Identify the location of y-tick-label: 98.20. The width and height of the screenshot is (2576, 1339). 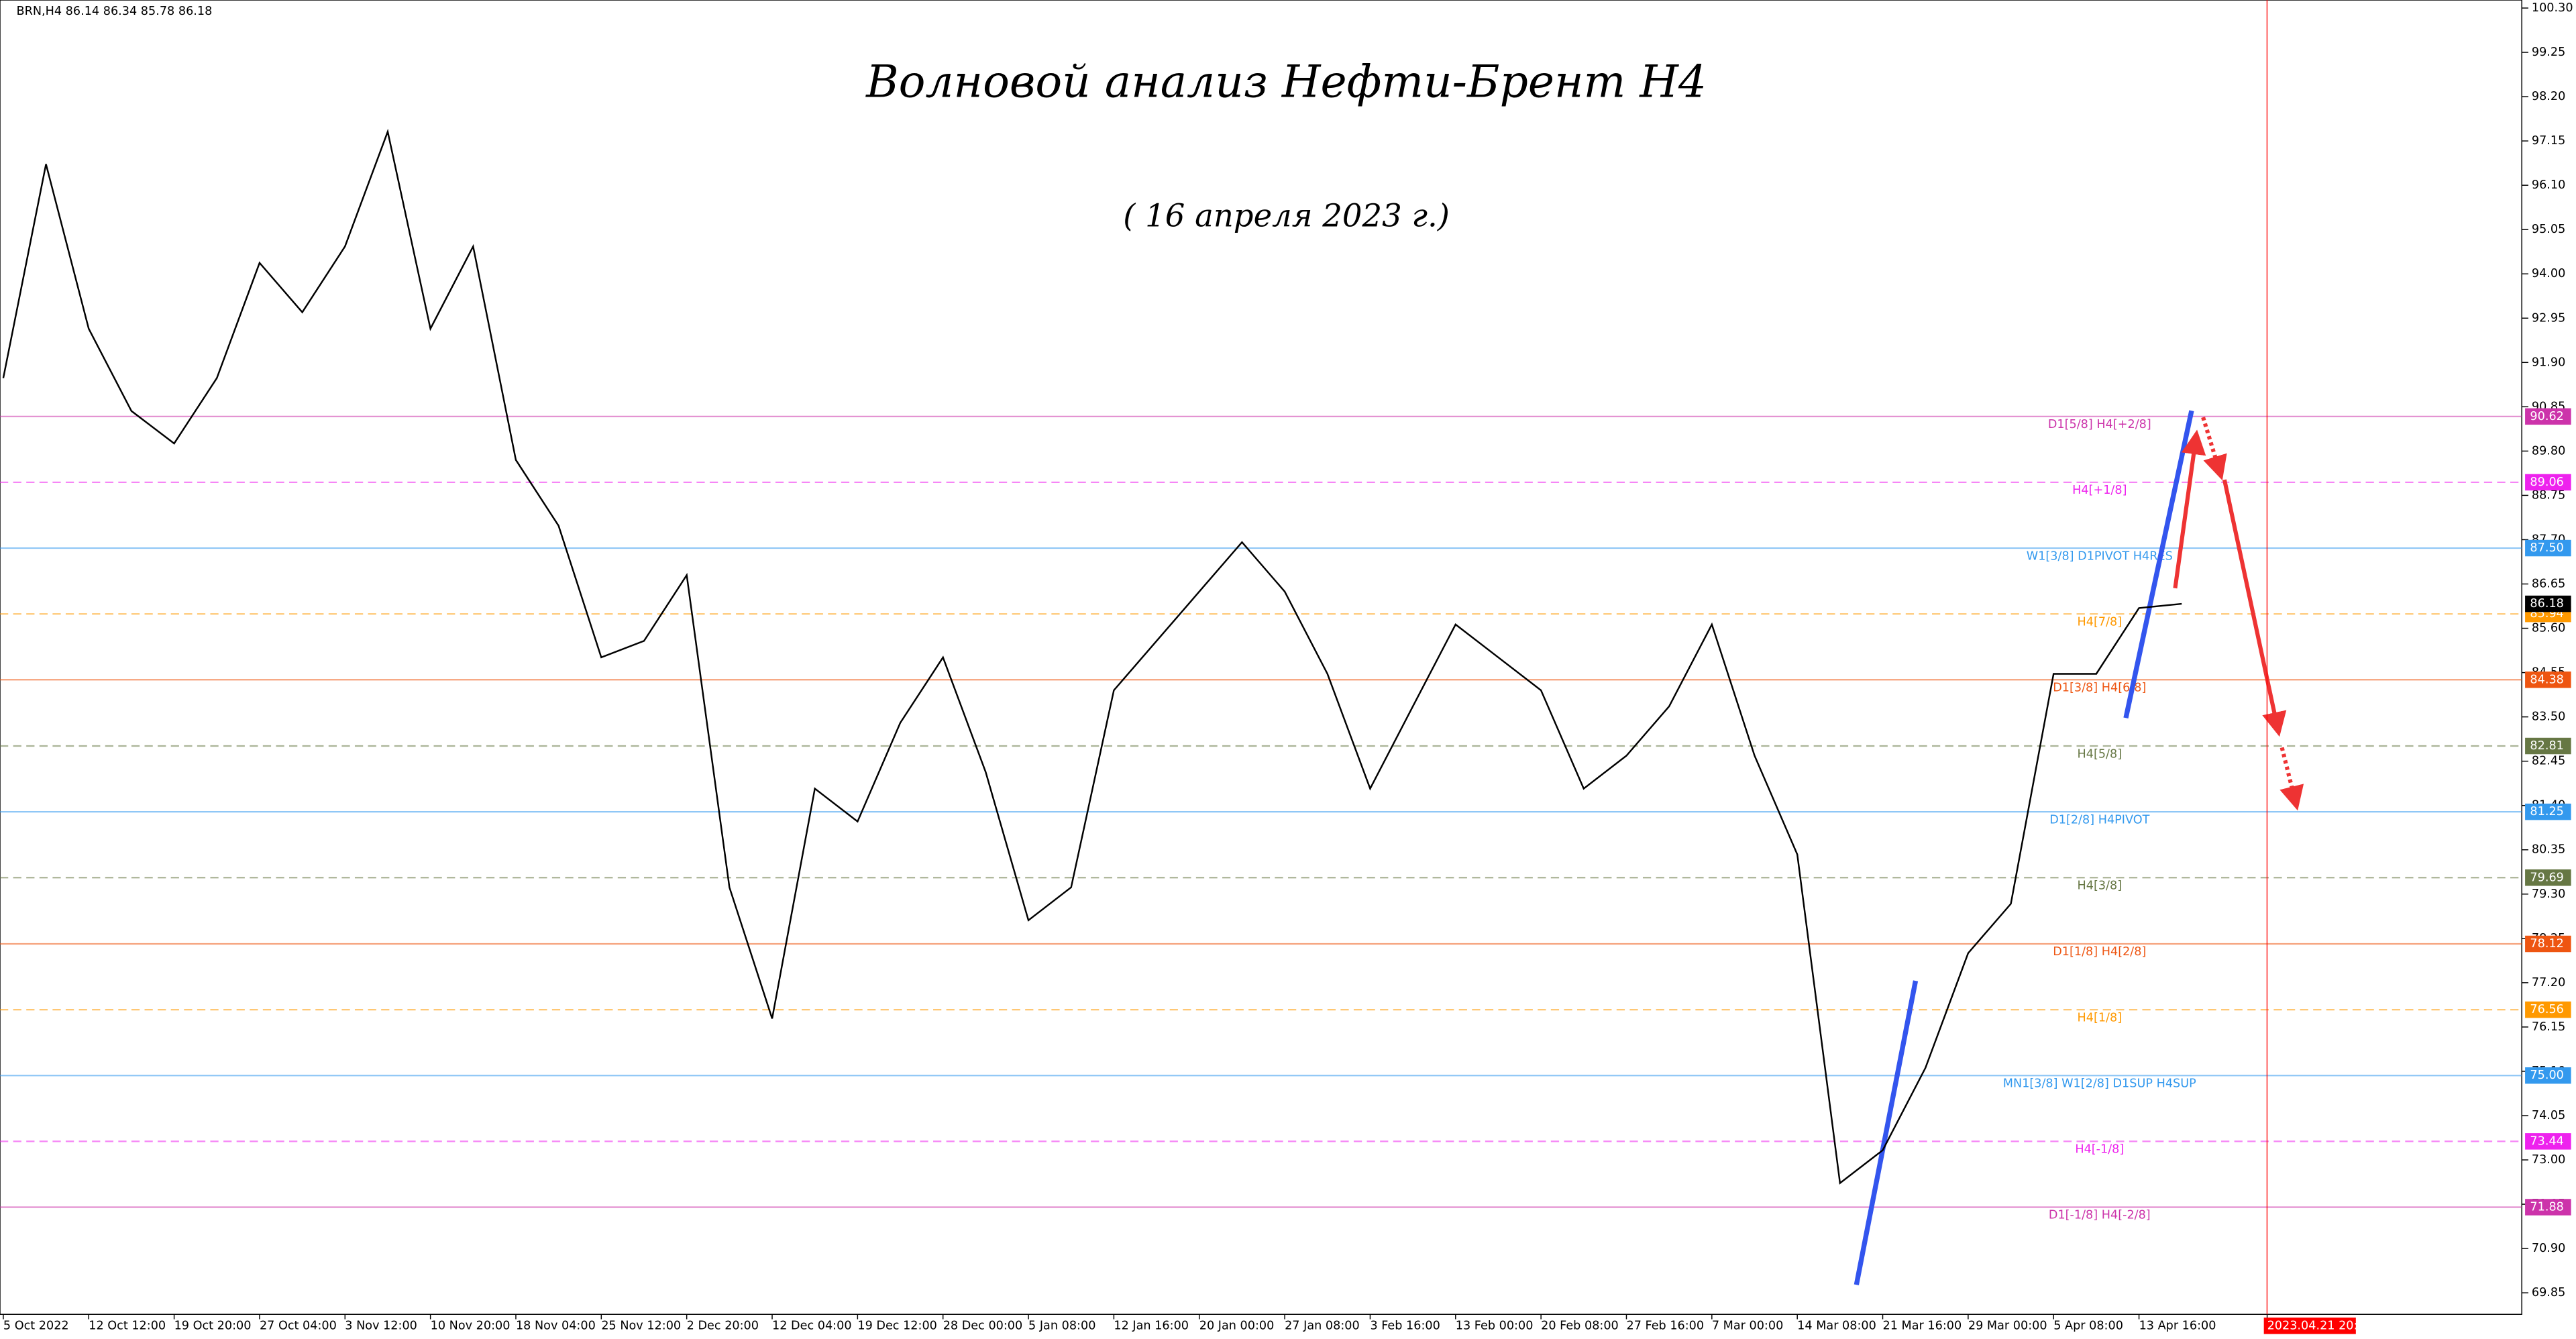
(2548, 96).